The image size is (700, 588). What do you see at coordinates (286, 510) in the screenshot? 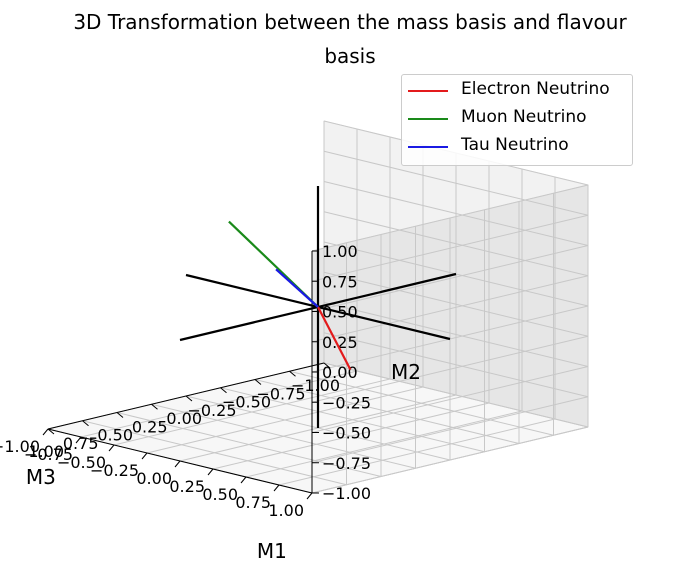
I see `tick-label-m1-8: 1.00` at bounding box center [286, 510].